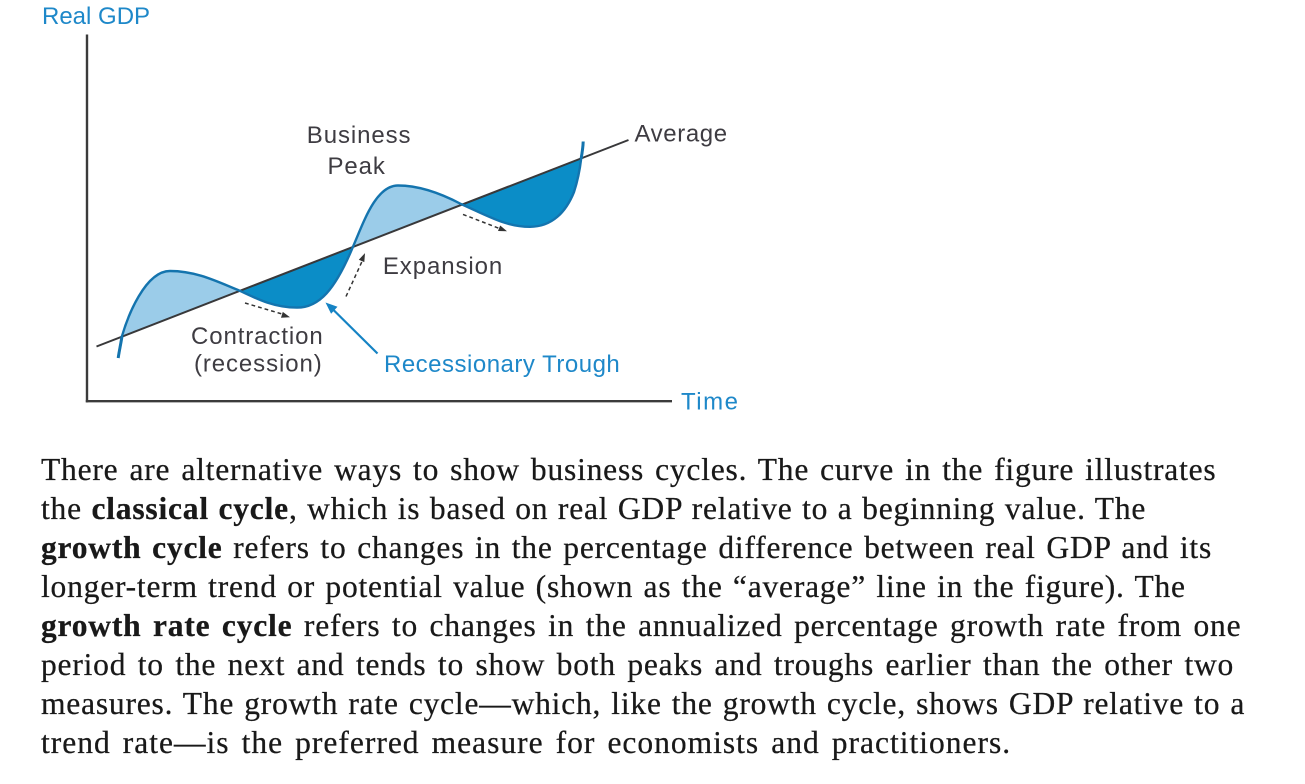 This screenshot has width=1305, height=784. What do you see at coordinates (359, 135) in the screenshot?
I see `svg-text: Business` at bounding box center [359, 135].